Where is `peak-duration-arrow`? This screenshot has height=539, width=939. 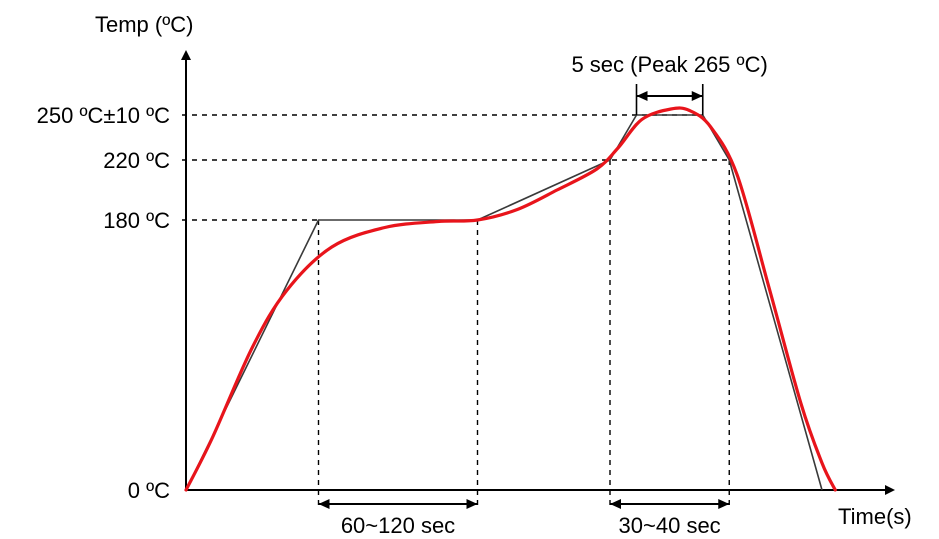
peak-duration-arrow is located at coordinates (669, 99).